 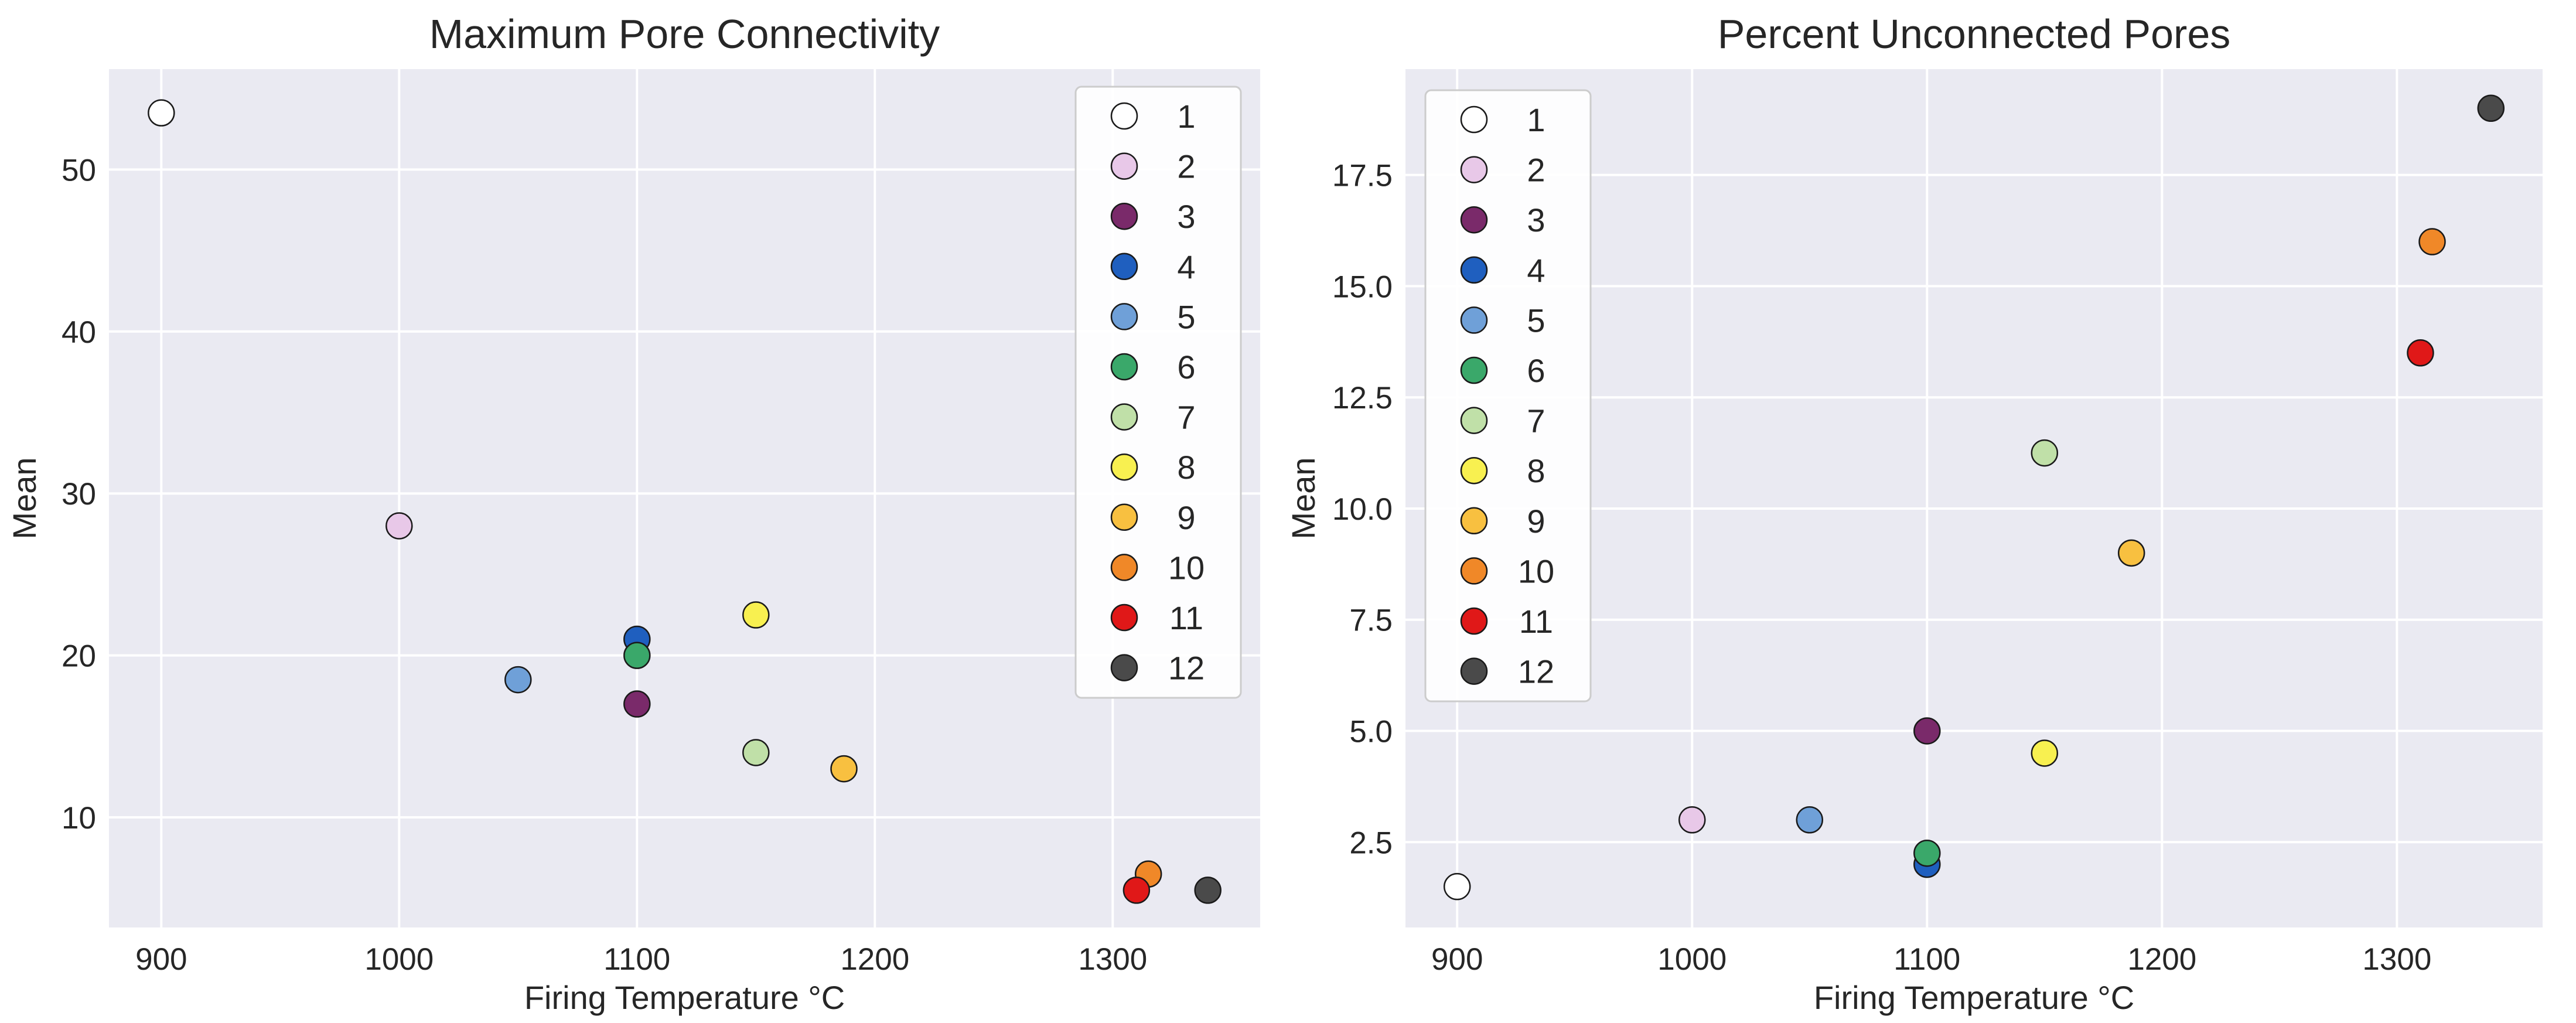 What do you see at coordinates (1362, 176) in the screenshot?
I see `y-tick-label: 17.5` at bounding box center [1362, 176].